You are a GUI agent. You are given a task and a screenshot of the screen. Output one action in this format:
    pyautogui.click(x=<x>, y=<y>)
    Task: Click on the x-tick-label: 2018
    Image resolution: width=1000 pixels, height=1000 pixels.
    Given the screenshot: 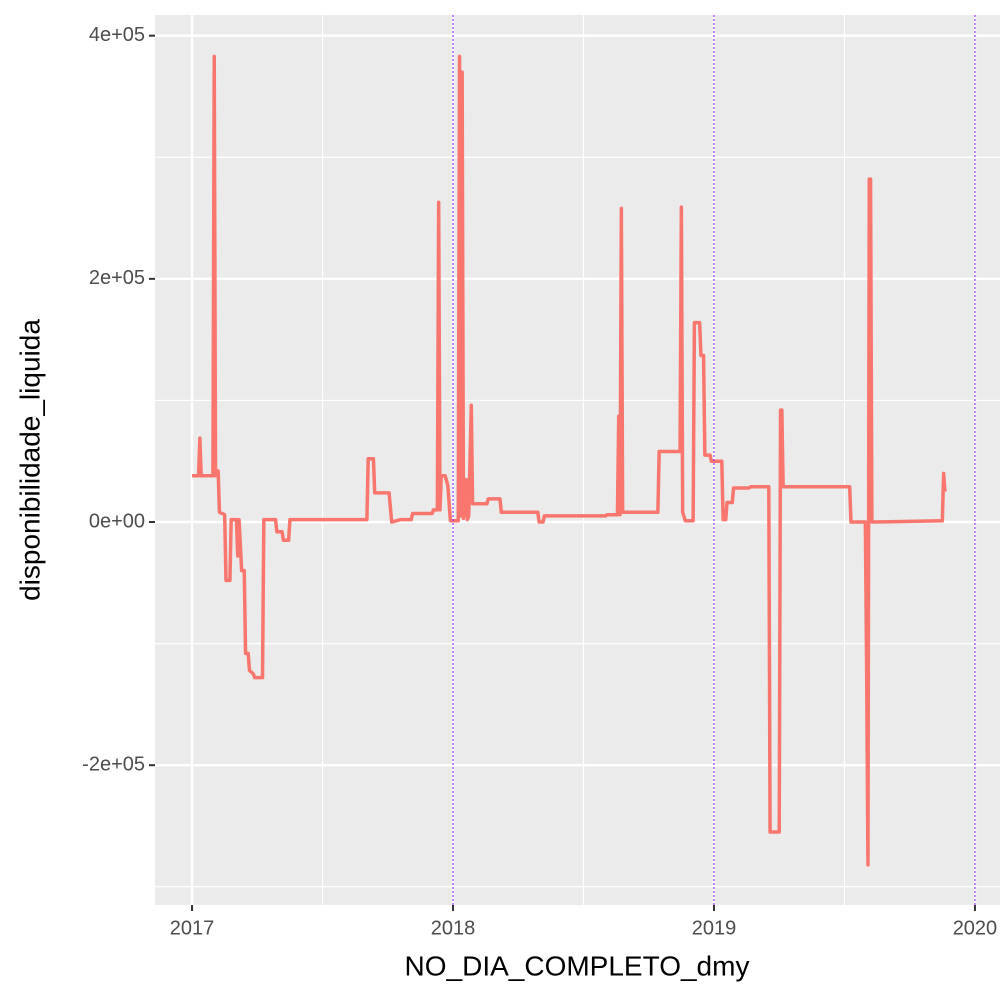 What is the action you would take?
    pyautogui.click(x=453, y=928)
    